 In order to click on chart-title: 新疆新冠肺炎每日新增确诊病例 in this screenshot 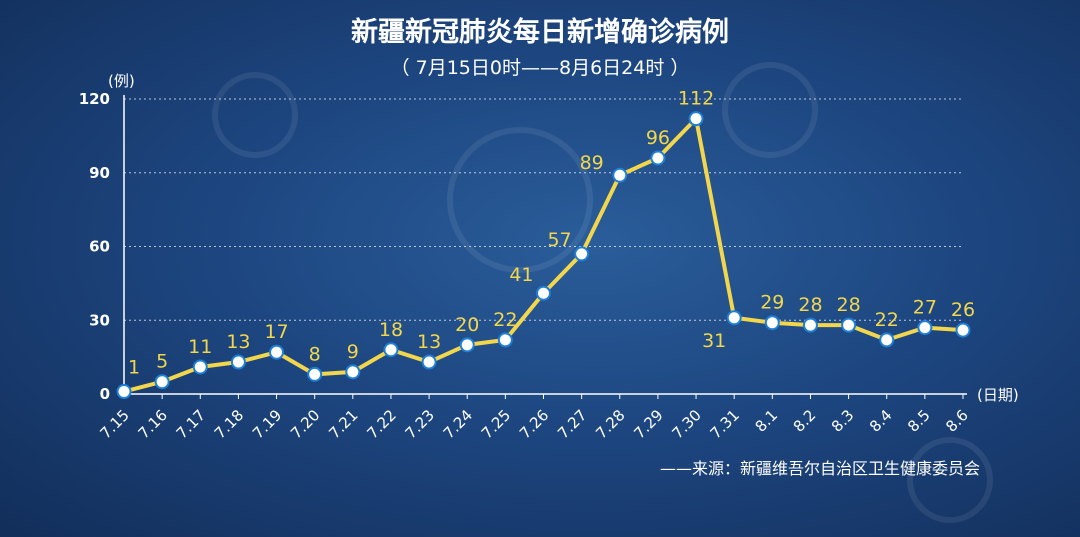, I will do `click(540, 32)`.